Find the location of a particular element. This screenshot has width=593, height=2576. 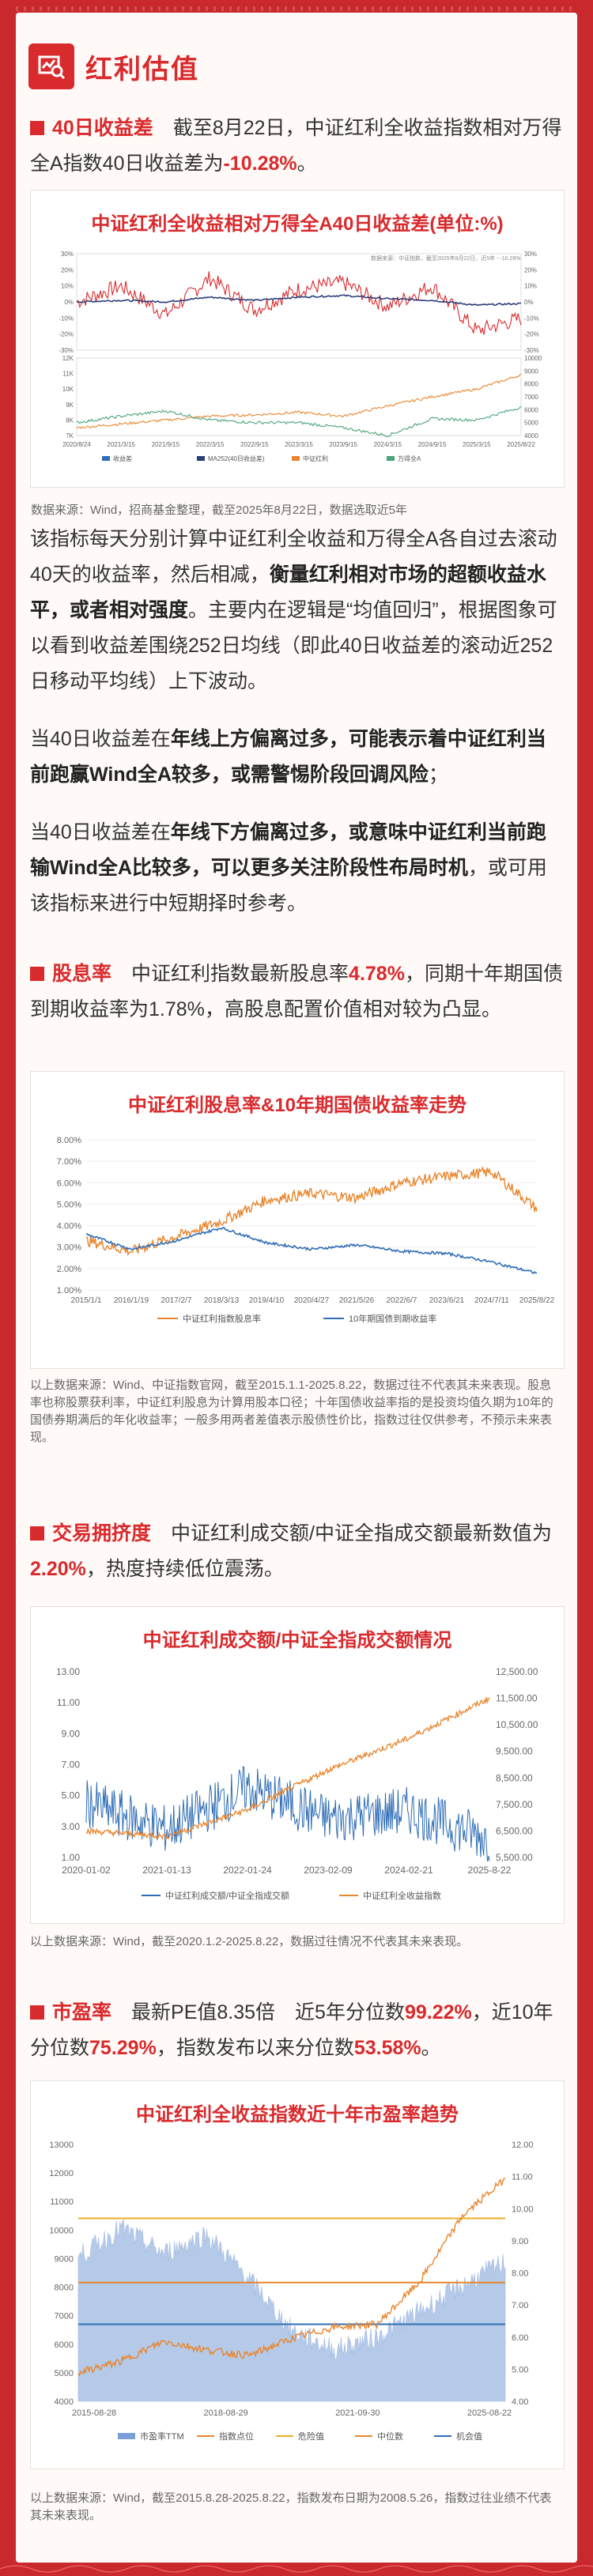

tick-label: 6,500.00 is located at coordinates (514, 1830).